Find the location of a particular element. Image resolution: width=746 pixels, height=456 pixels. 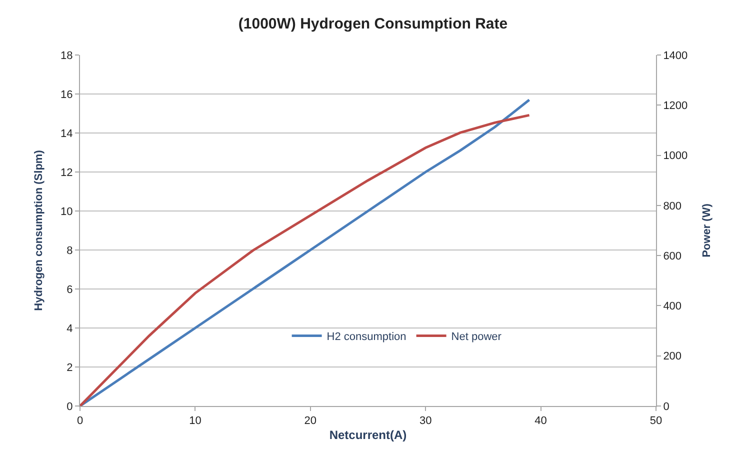

legend-label: H2 consumption is located at coordinates (366, 337).